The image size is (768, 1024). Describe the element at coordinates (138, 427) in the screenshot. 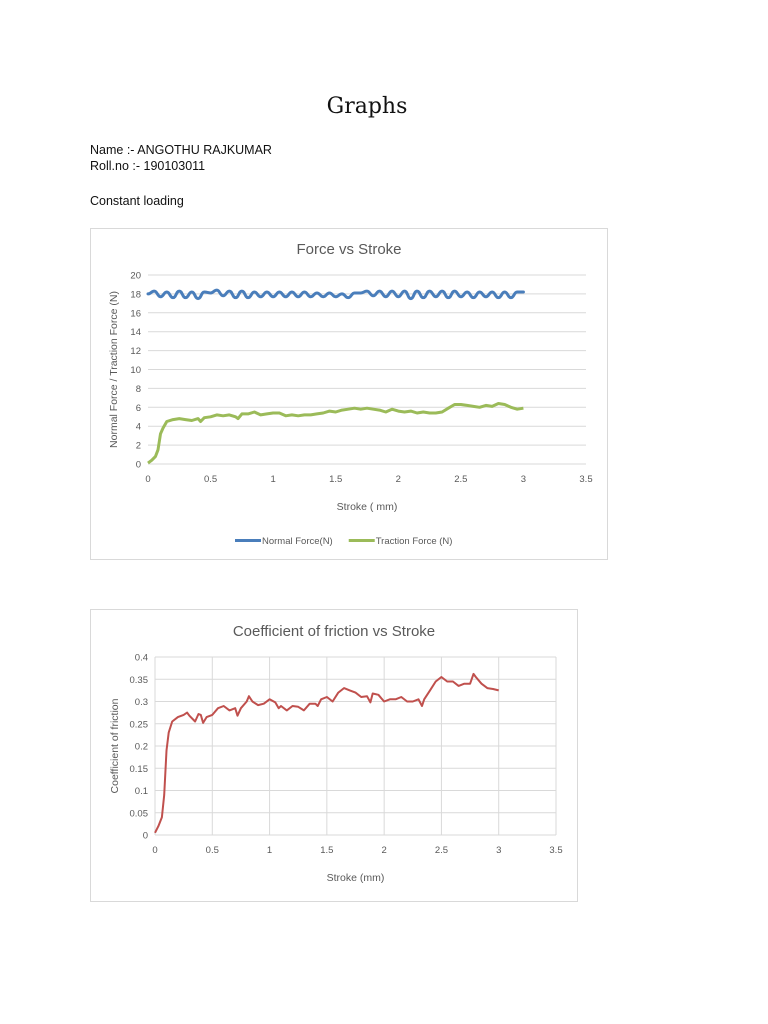

I see `y-tick-label: 4` at that location.